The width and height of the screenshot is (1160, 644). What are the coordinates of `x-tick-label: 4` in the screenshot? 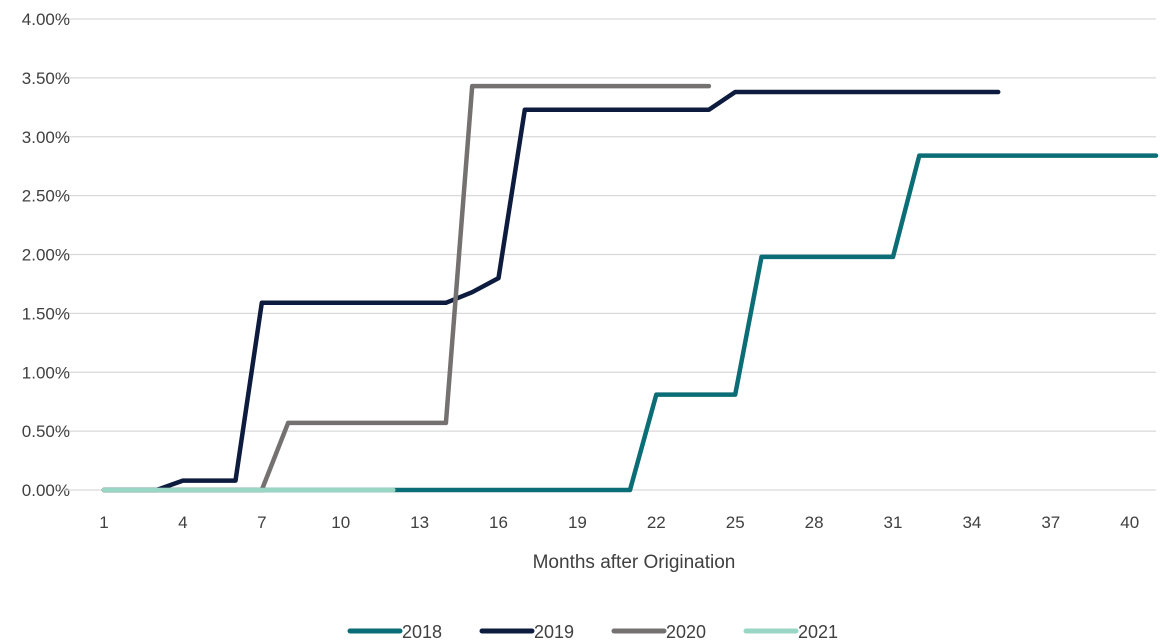 It's located at (182, 522).